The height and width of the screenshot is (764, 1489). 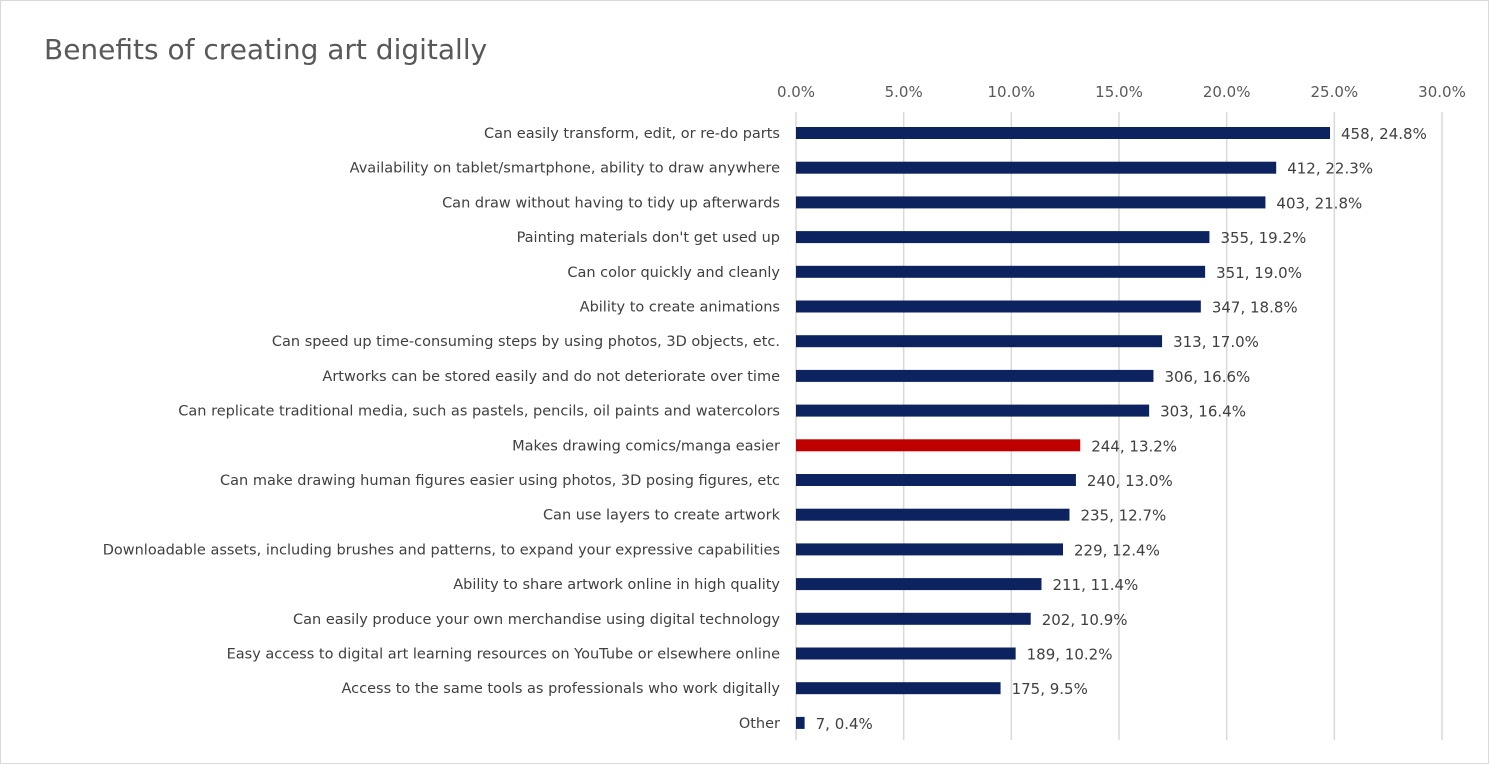 What do you see at coordinates (1330, 169) in the screenshot?
I see `data-label: 412, 22.3%` at bounding box center [1330, 169].